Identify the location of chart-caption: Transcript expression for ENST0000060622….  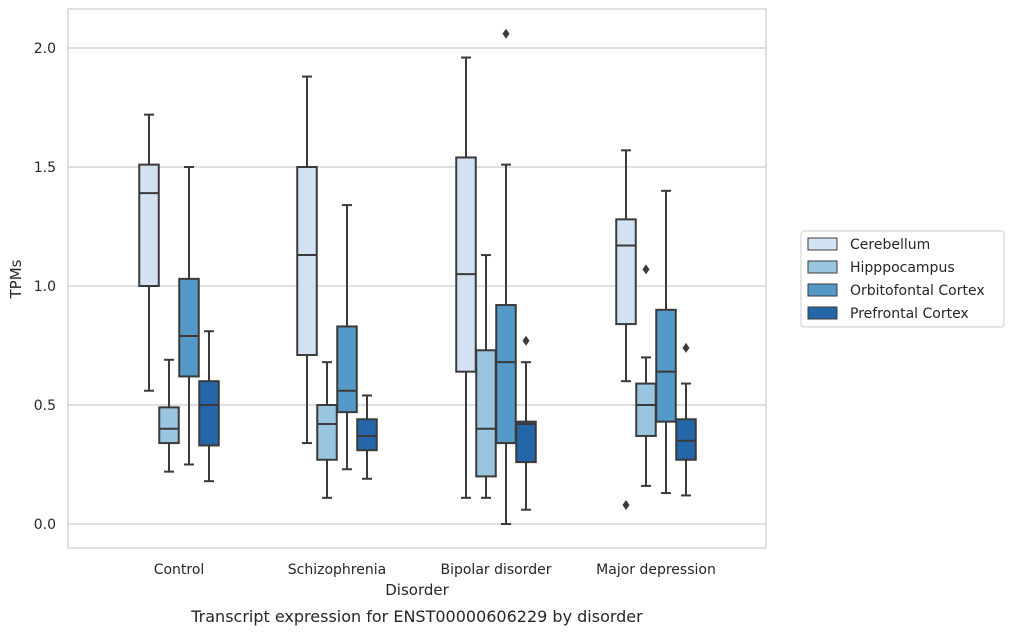
(416, 616).